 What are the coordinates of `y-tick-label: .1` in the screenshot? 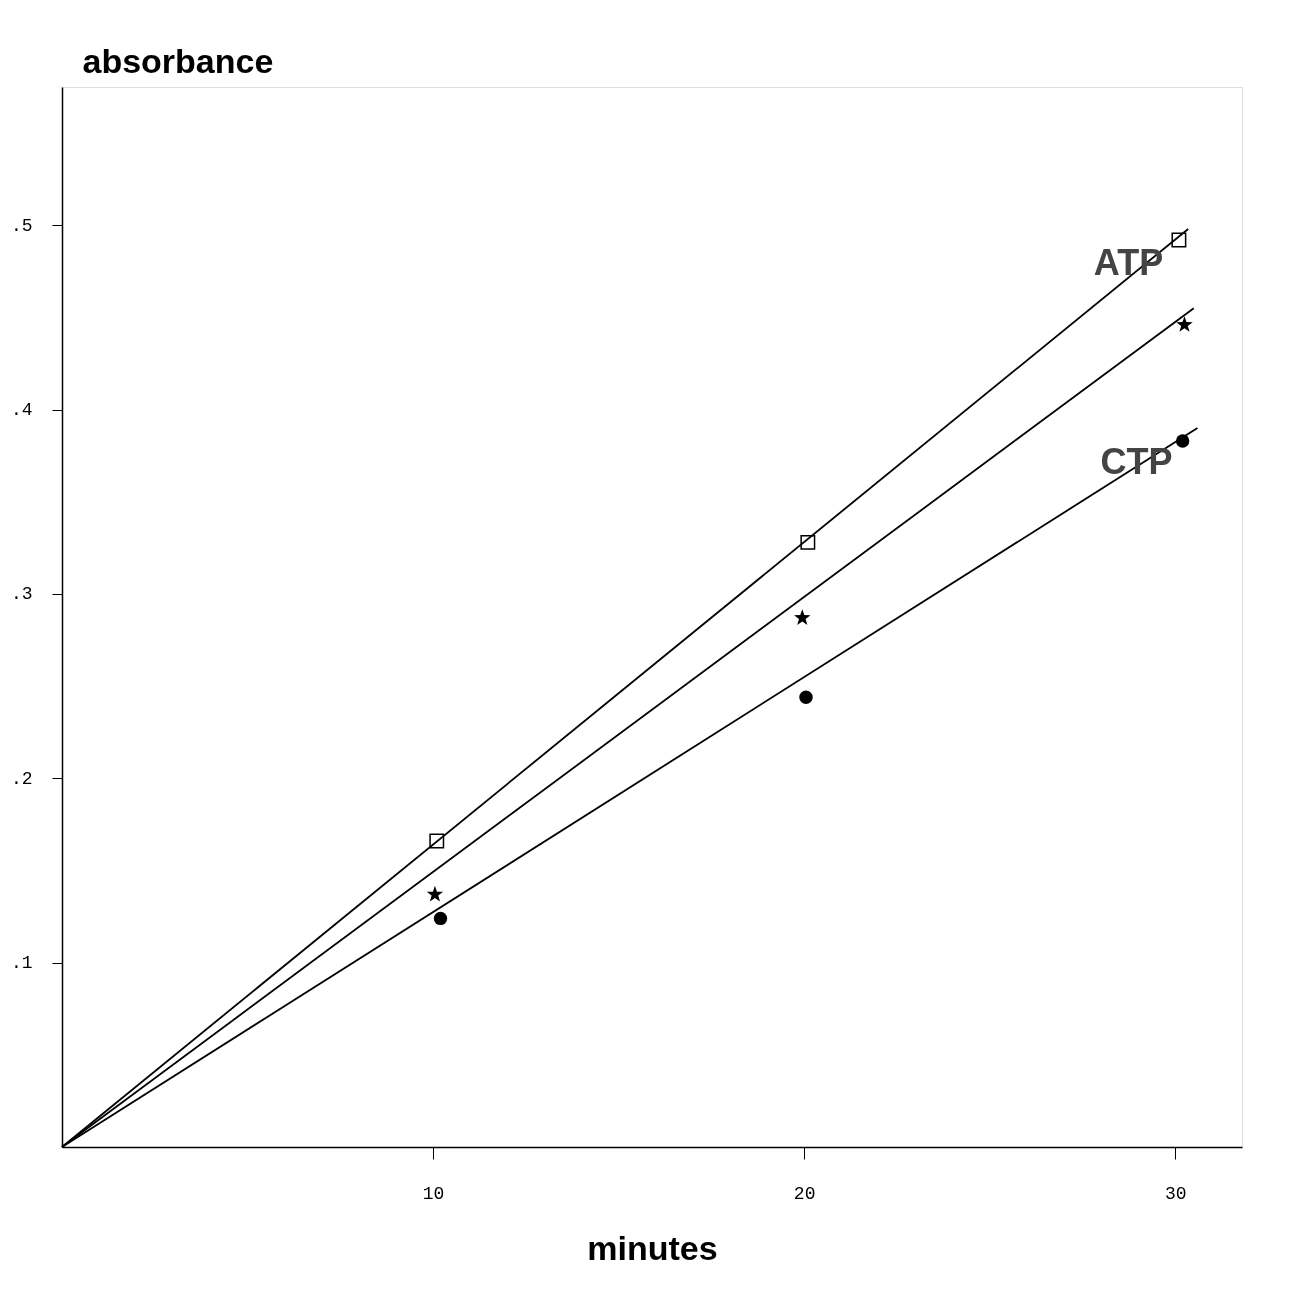 It's located at (21, 963).